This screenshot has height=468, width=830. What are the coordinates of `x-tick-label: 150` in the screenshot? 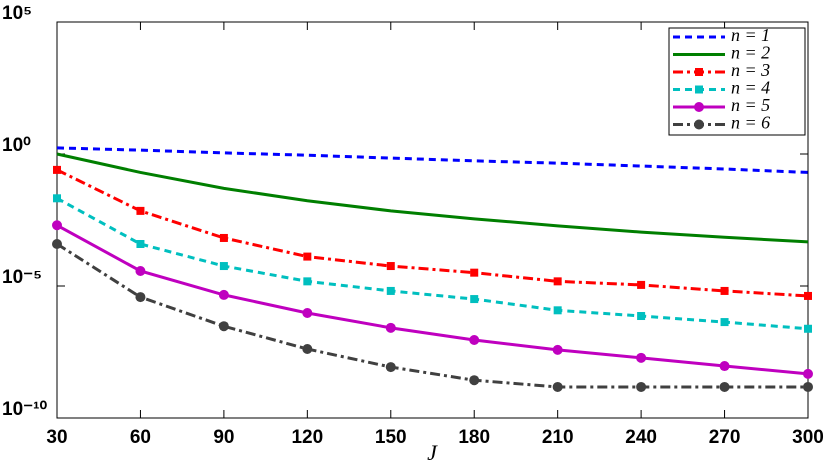 It's located at (391, 437).